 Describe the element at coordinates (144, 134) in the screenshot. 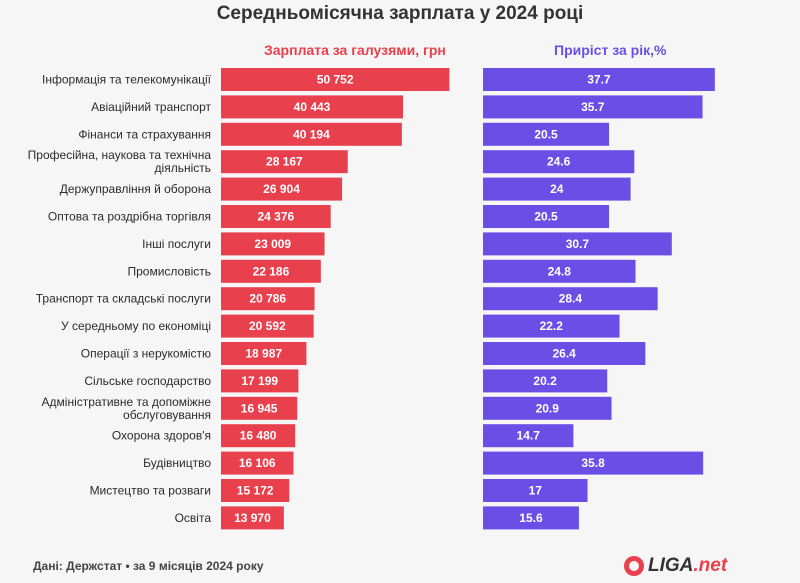

I see `category-label: Фінанси та страхування` at that location.